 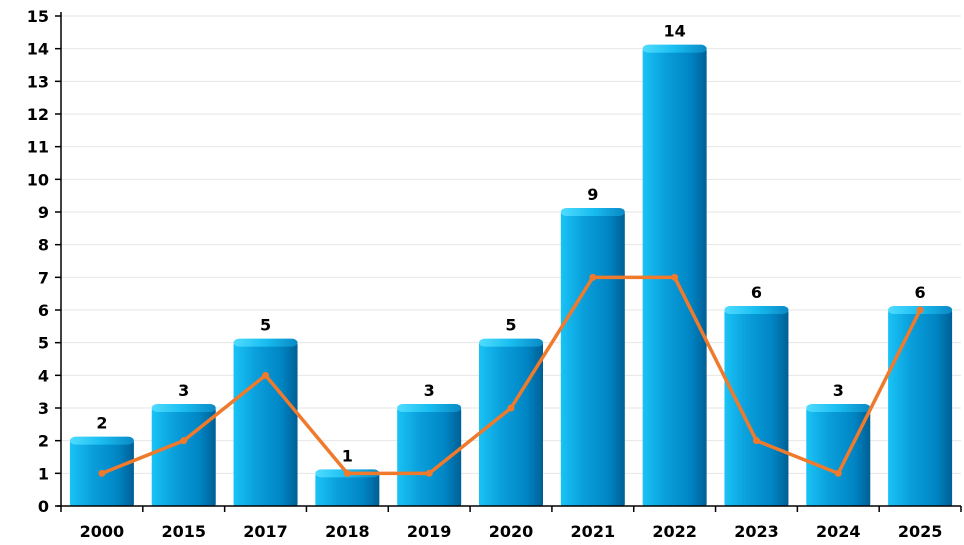 I want to click on x-tick-label: 2000, so click(x=102, y=531).